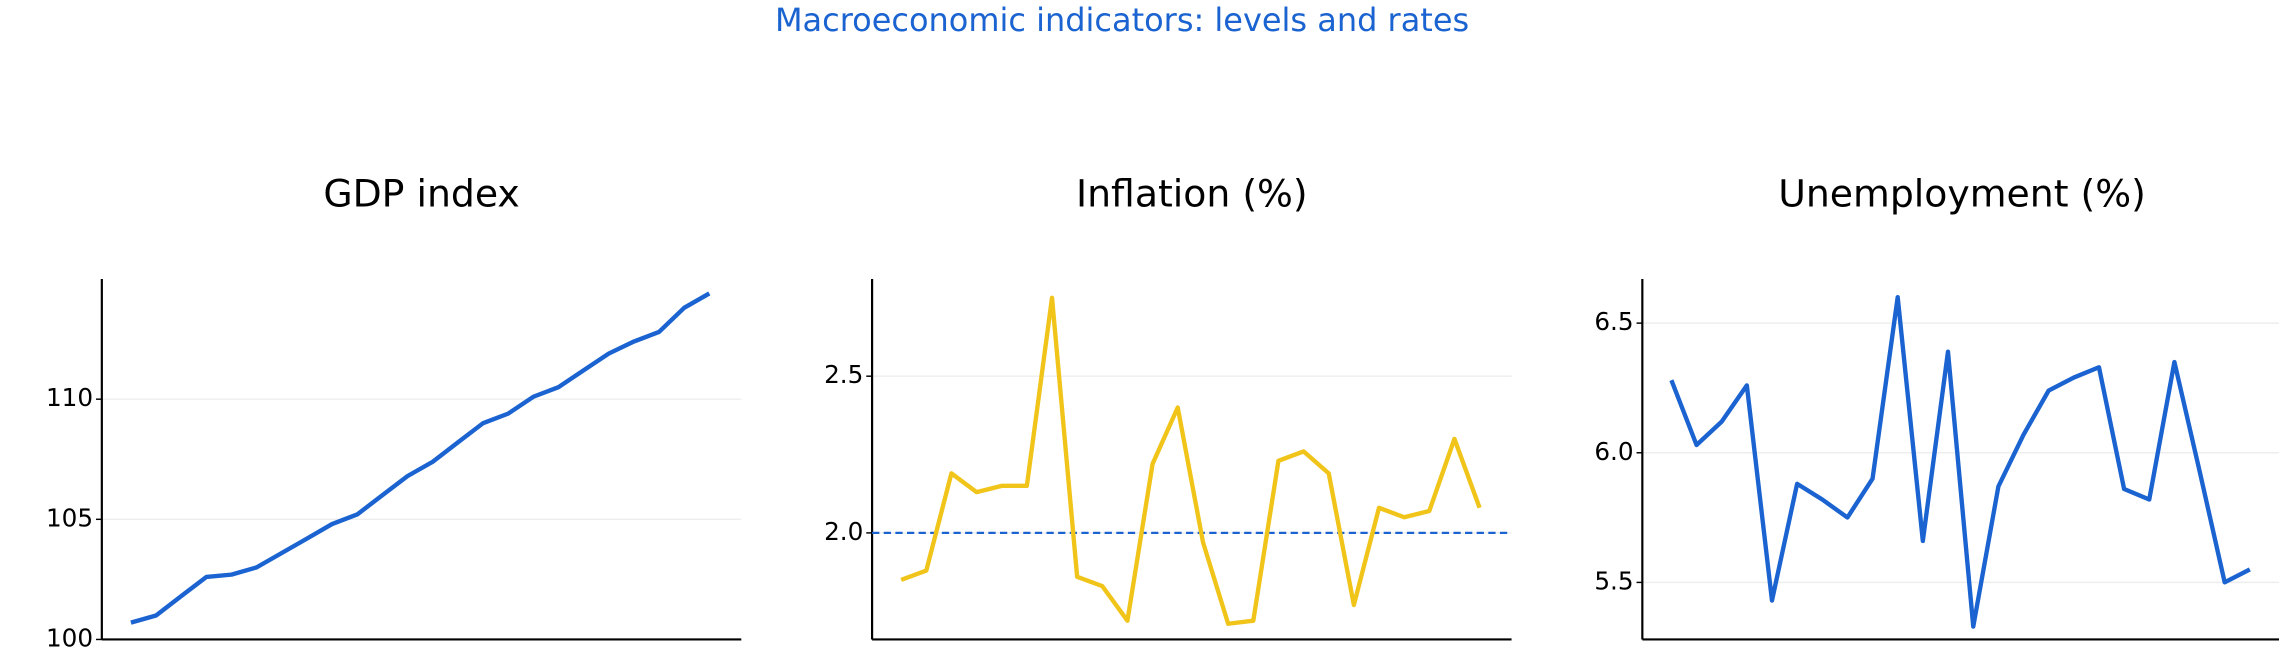 The height and width of the screenshot is (663, 2279). Describe the element at coordinates (69, 517) in the screenshot. I see `y-tick-label: 105` at that location.